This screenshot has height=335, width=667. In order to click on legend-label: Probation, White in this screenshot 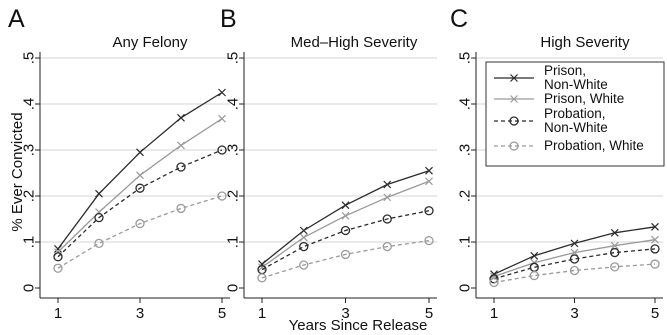, I will do `click(594, 145)`.